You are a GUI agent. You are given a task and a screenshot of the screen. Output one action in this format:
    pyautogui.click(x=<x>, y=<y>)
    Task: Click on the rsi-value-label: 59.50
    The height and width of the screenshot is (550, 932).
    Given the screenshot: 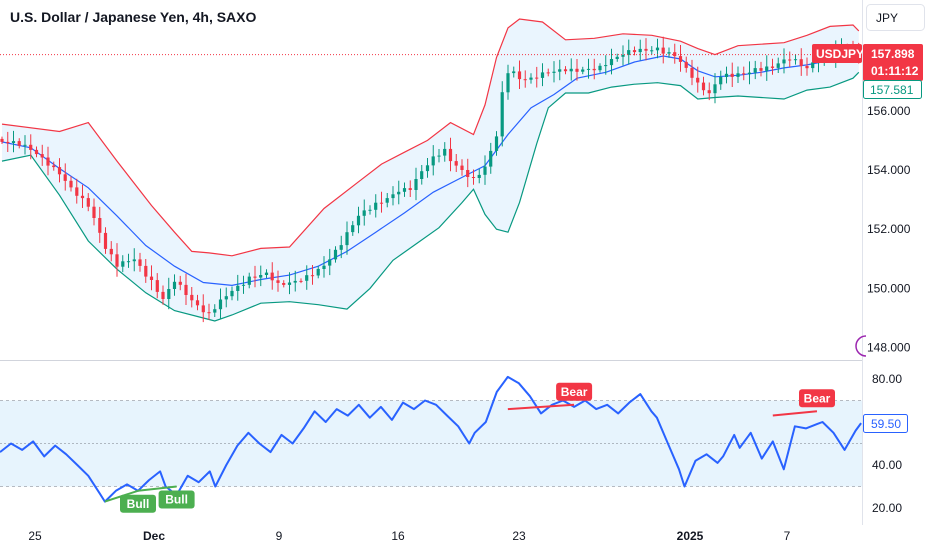 What is the action you would take?
    pyautogui.click(x=886, y=424)
    